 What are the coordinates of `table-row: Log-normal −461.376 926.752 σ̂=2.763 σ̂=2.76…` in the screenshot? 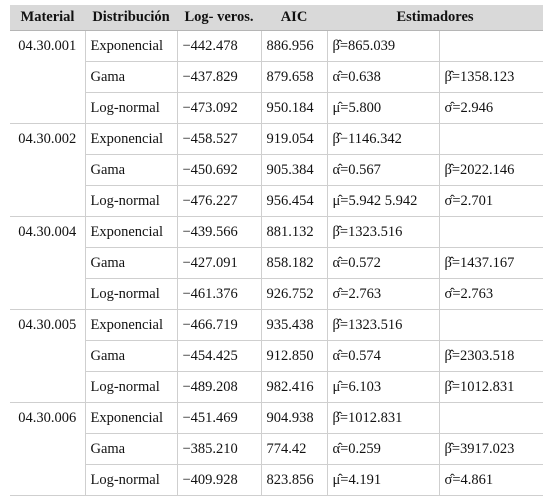 It's located at (277, 294).